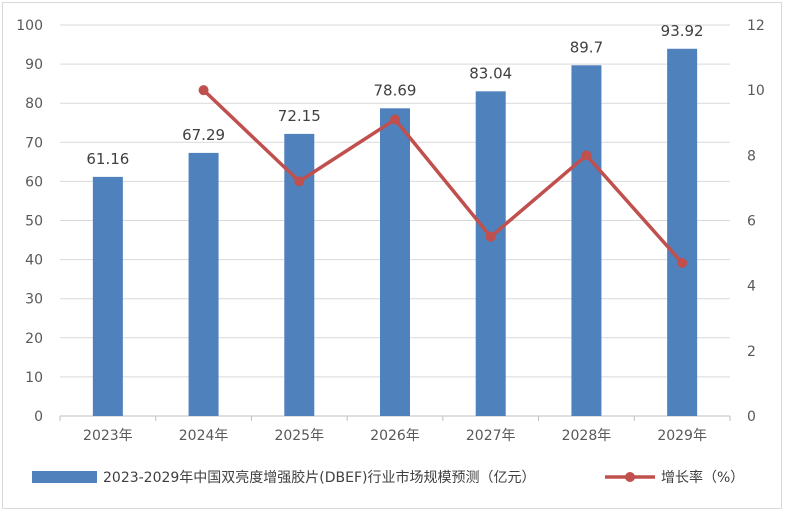 The width and height of the screenshot is (786, 513). I want to click on right-axis-ticks: 0 2 4 6 8 10 12, so click(756, 221).